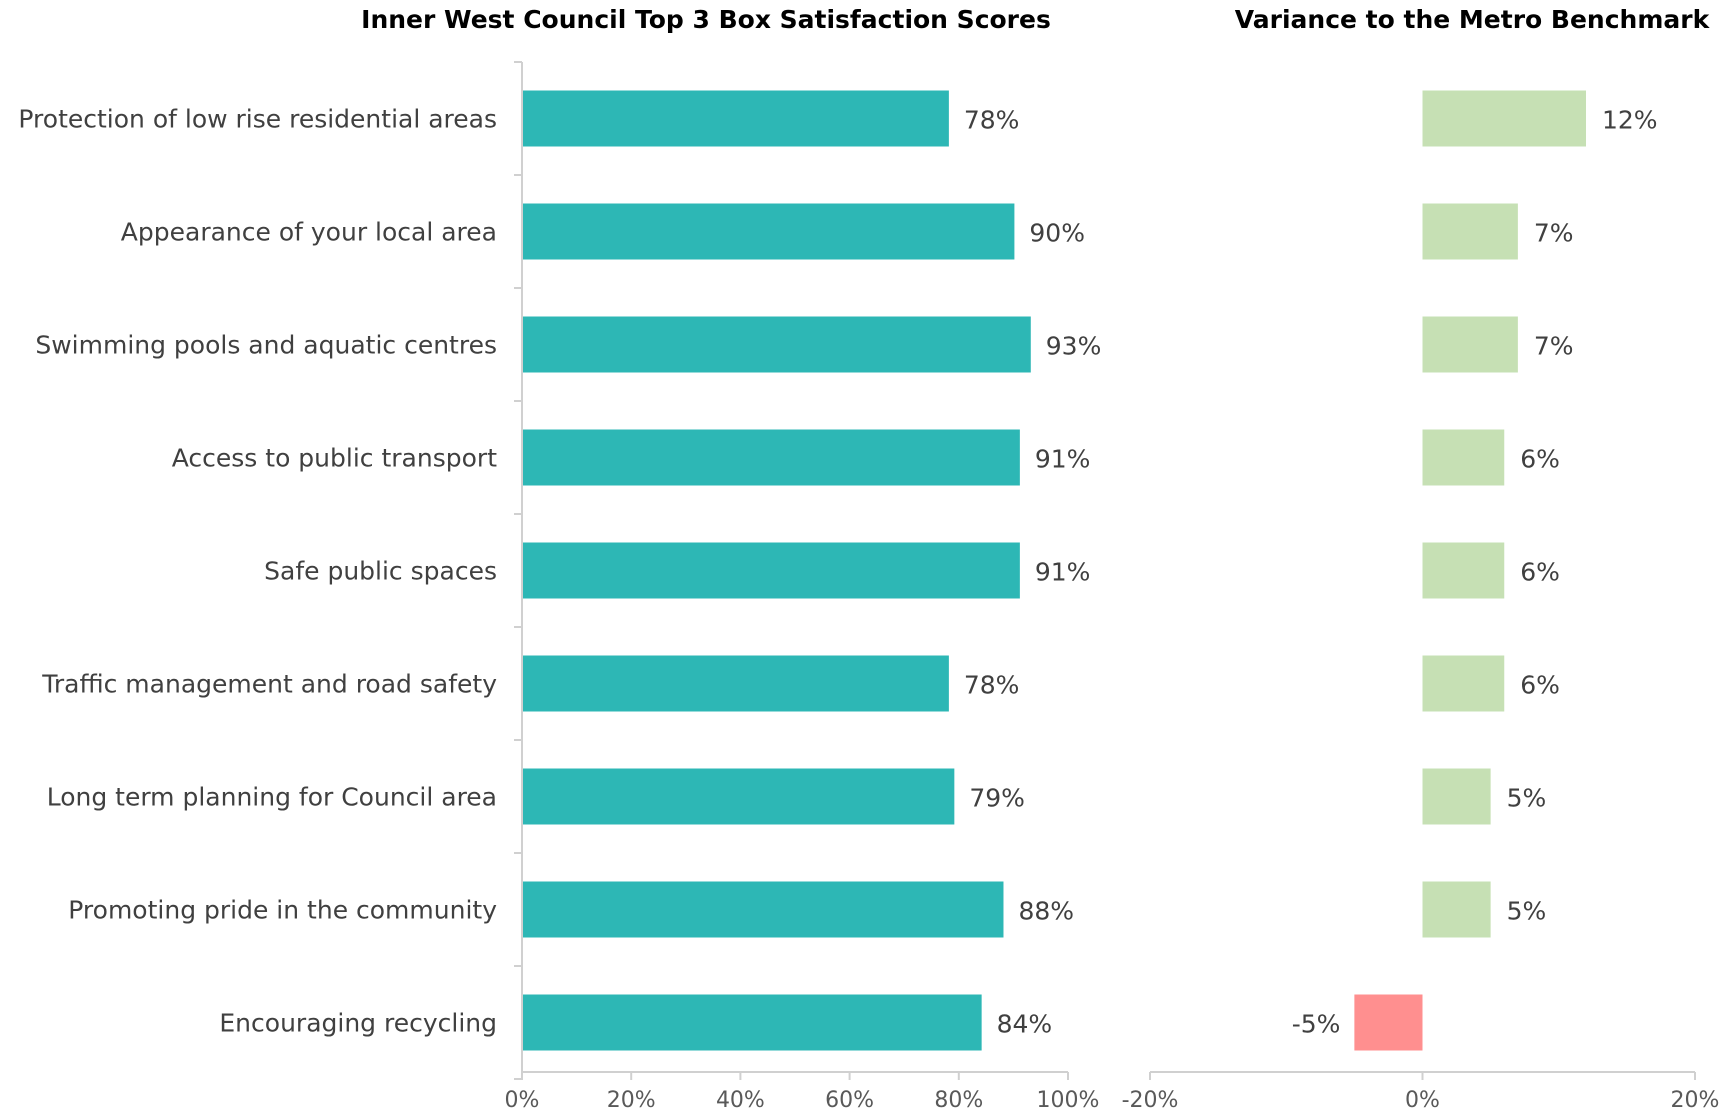  Describe the element at coordinates (1630, 120) in the screenshot. I see `variance-data-label: 12%` at that location.